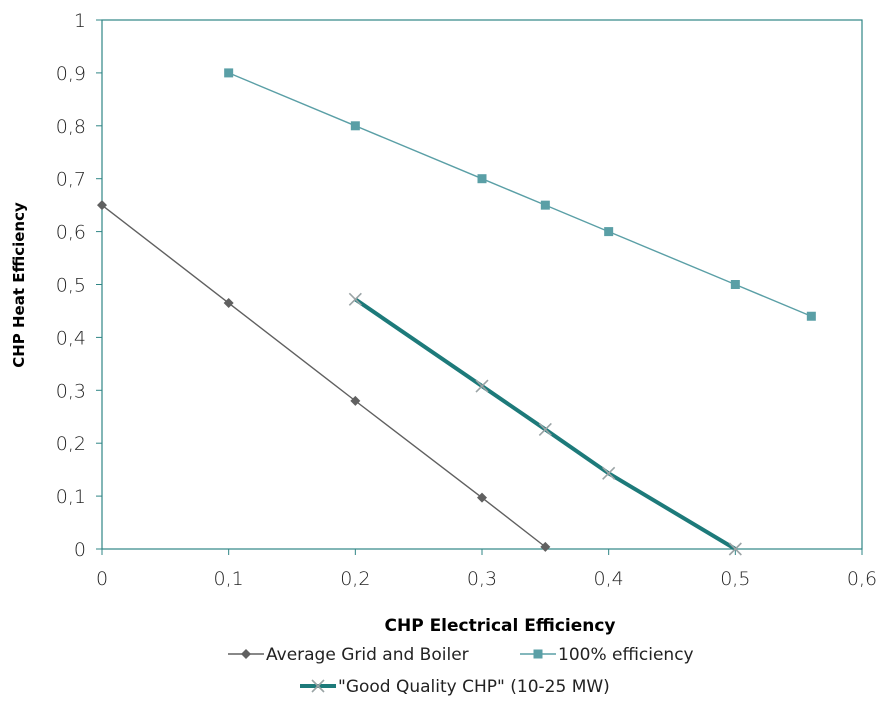 The height and width of the screenshot is (707, 876). What do you see at coordinates (861, 579) in the screenshot?
I see `x-tick-label: 0,6` at bounding box center [861, 579].